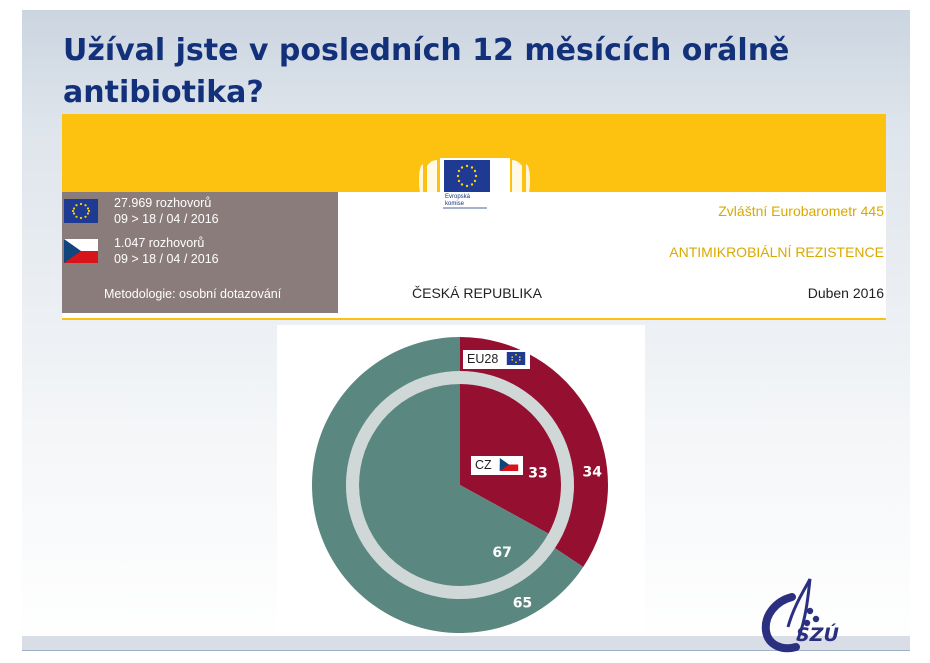  What do you see at coordinates (509, 464) in the screenshot?
I see `cz-flag-small-icon` at bounding box center [509, 464].